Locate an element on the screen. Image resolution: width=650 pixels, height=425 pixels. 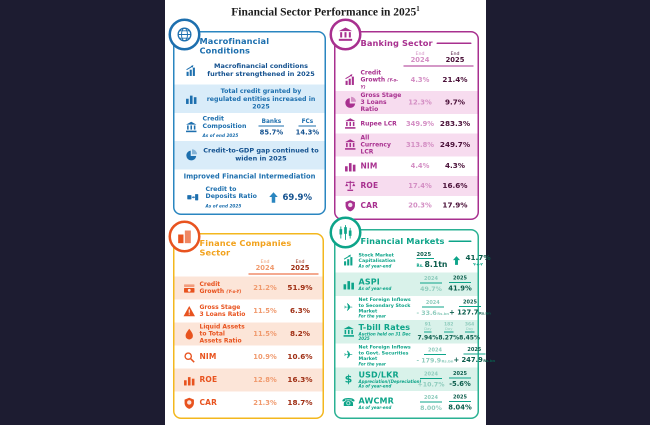
banking-row-gross-stage3: Gross Stage 3 Loans Ratio 12.3% 9.7% is located at coordinates (406, 102).